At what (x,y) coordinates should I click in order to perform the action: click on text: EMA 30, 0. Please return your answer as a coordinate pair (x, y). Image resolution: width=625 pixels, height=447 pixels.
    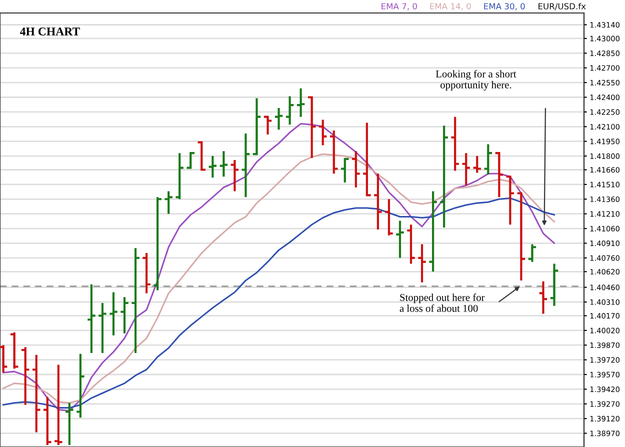
    Looking at the image, I should click on (504, 6).